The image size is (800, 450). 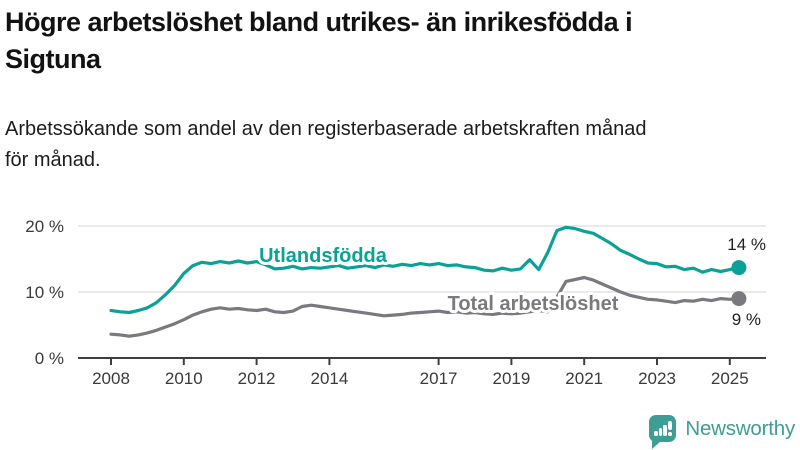 I want to click on exclamation-dot-glyph, so click(x=670, y=434).